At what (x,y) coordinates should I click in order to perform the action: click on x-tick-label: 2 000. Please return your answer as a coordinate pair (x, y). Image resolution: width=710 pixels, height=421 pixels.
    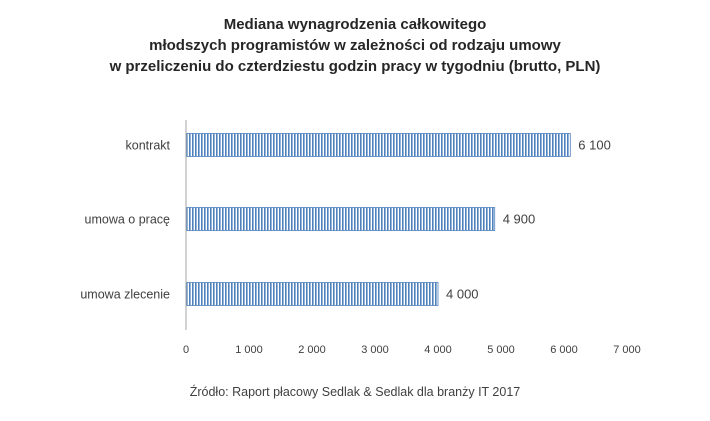
    Looking at the image, I should click on (312, 350).